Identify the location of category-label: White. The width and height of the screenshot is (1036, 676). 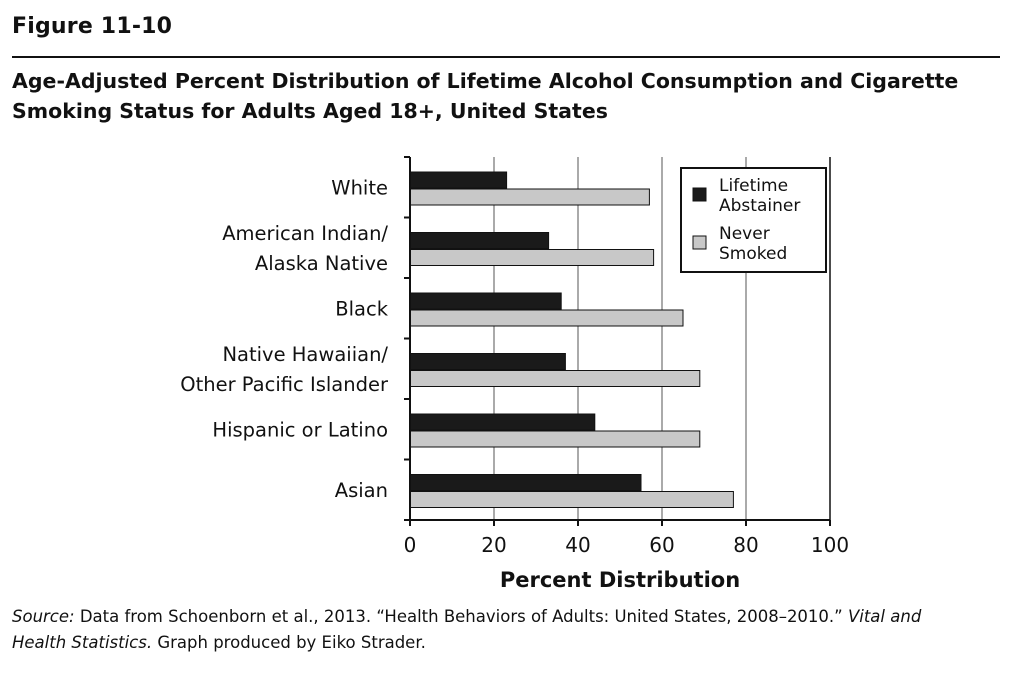
(359, 187).